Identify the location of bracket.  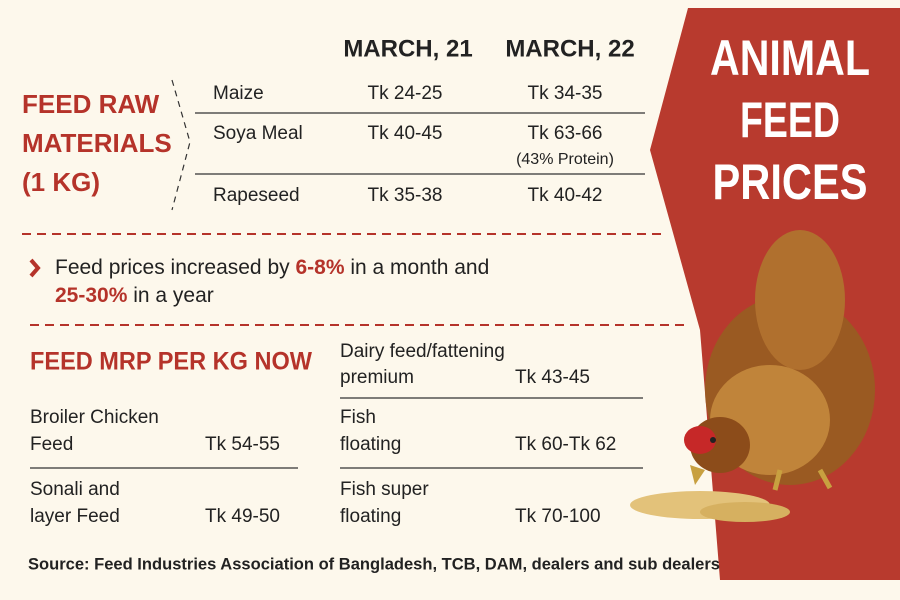
(181, 145).